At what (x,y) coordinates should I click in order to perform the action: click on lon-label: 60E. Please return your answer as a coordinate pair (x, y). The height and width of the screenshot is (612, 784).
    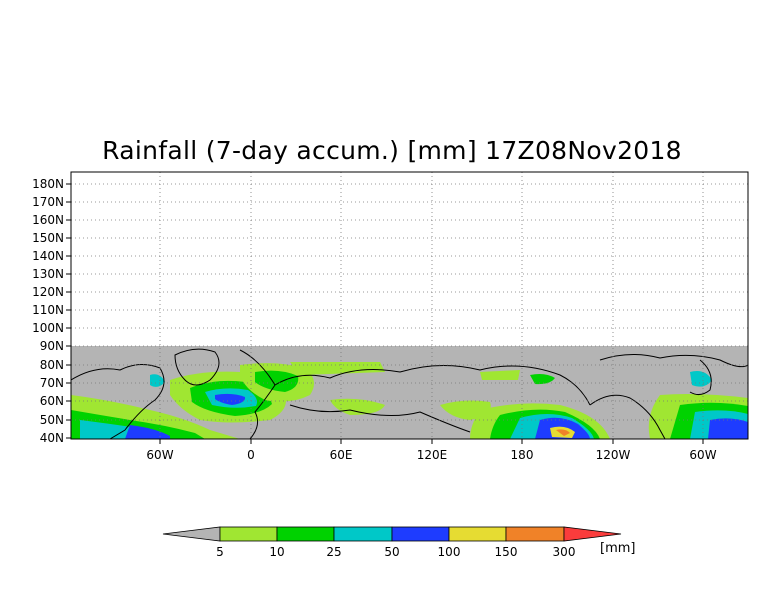
    Looking at the image, I should click on (341, 455).